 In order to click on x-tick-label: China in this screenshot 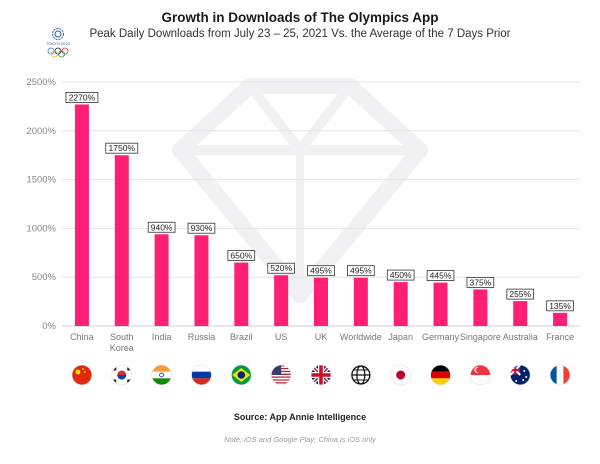, I will do `click(82, 337)`.